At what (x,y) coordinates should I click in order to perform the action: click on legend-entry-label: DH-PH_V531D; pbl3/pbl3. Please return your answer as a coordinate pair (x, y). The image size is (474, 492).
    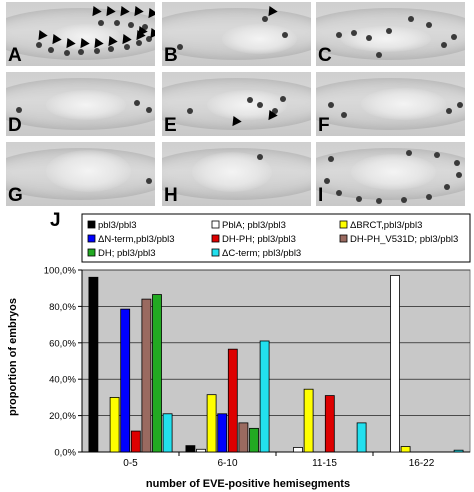
    Looking at the image, I should click on (404, 239).